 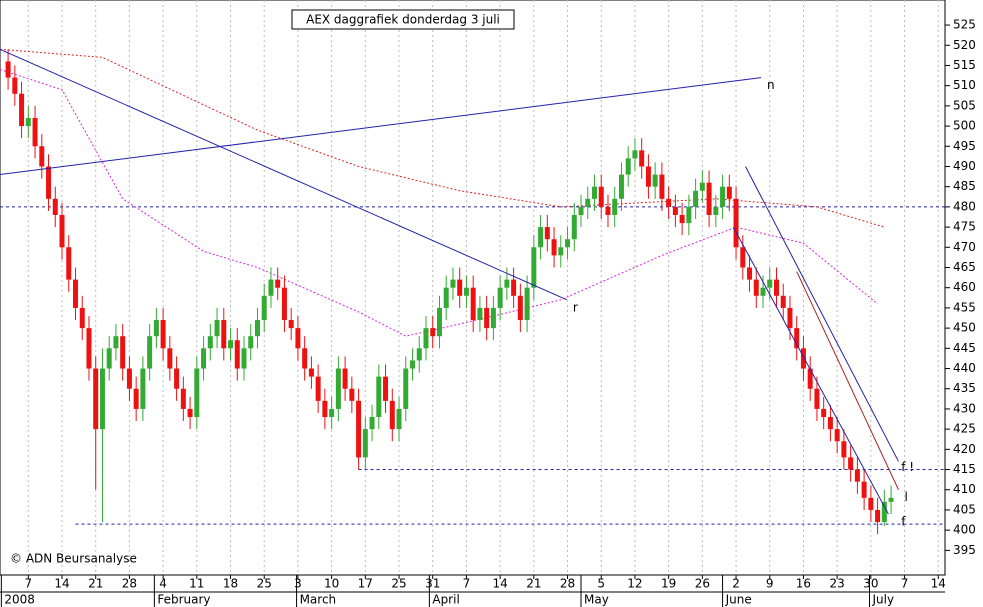 I want to click on x-tick-label: 21, so click(x=533, y=584).